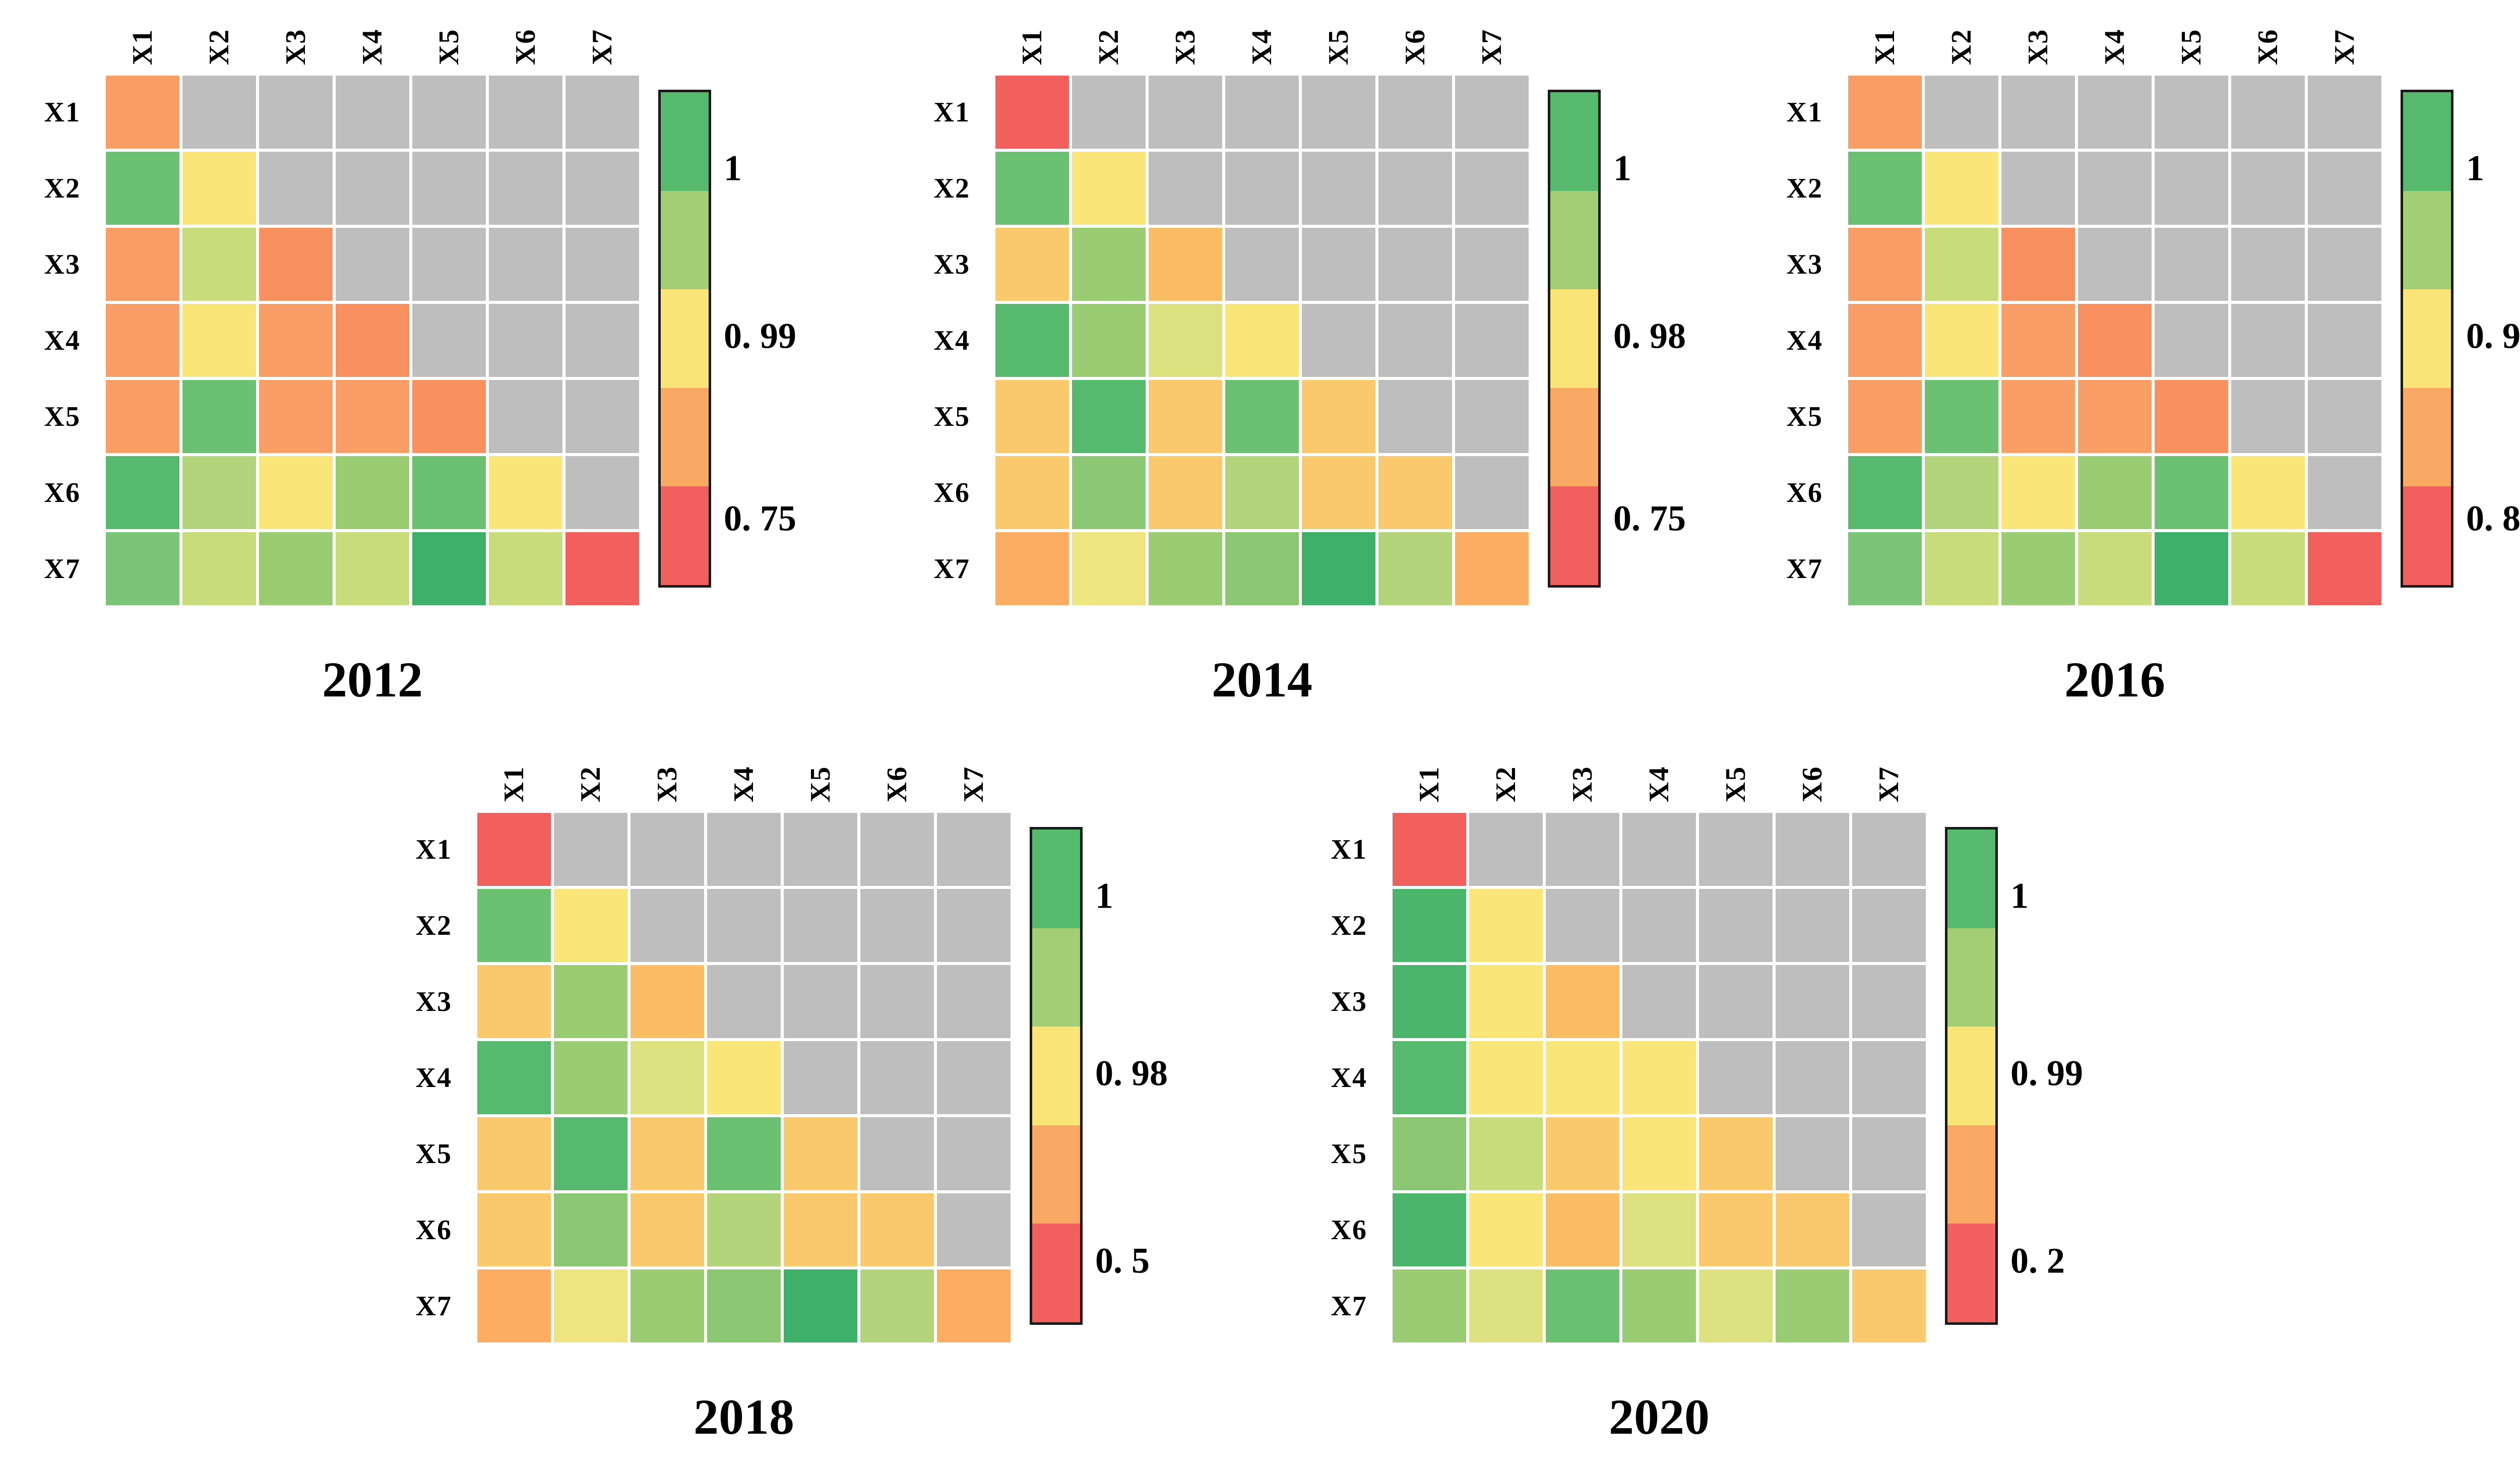 The image size is (2520, 1472). What do you see at coordinates (1780, 264) in the screenshot?
I see `row-label-X3: X3` at bounding box center [1780, 264].